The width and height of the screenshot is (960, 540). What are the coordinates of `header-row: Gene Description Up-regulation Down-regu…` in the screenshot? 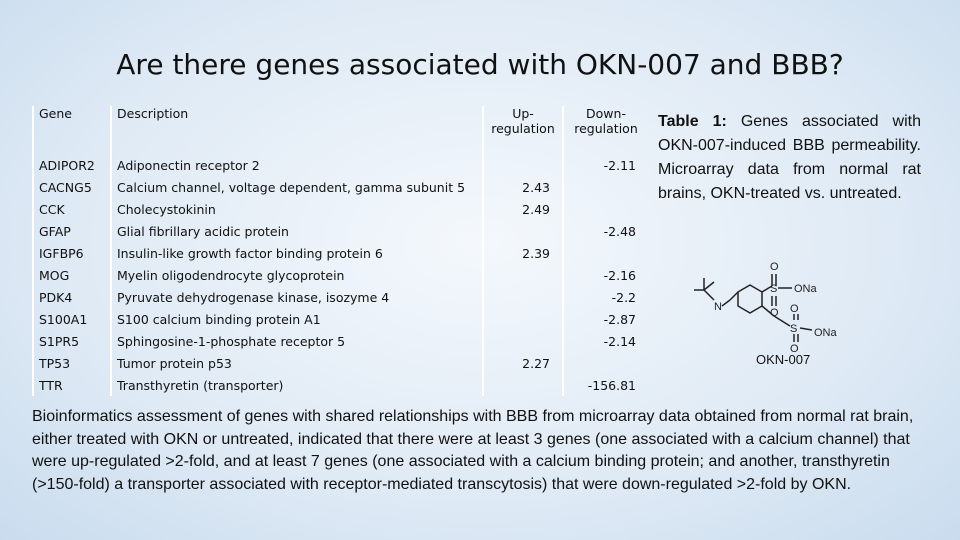 It's located at (340, 130).